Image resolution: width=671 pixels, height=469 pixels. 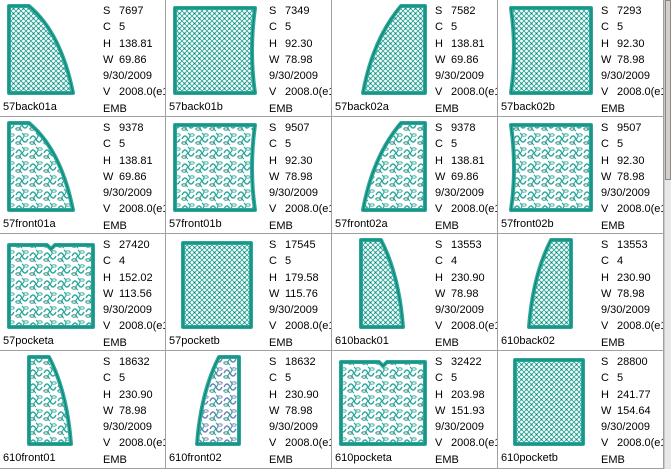 I want to click on stitch-count: S 18632, so click(x=300, y=362).